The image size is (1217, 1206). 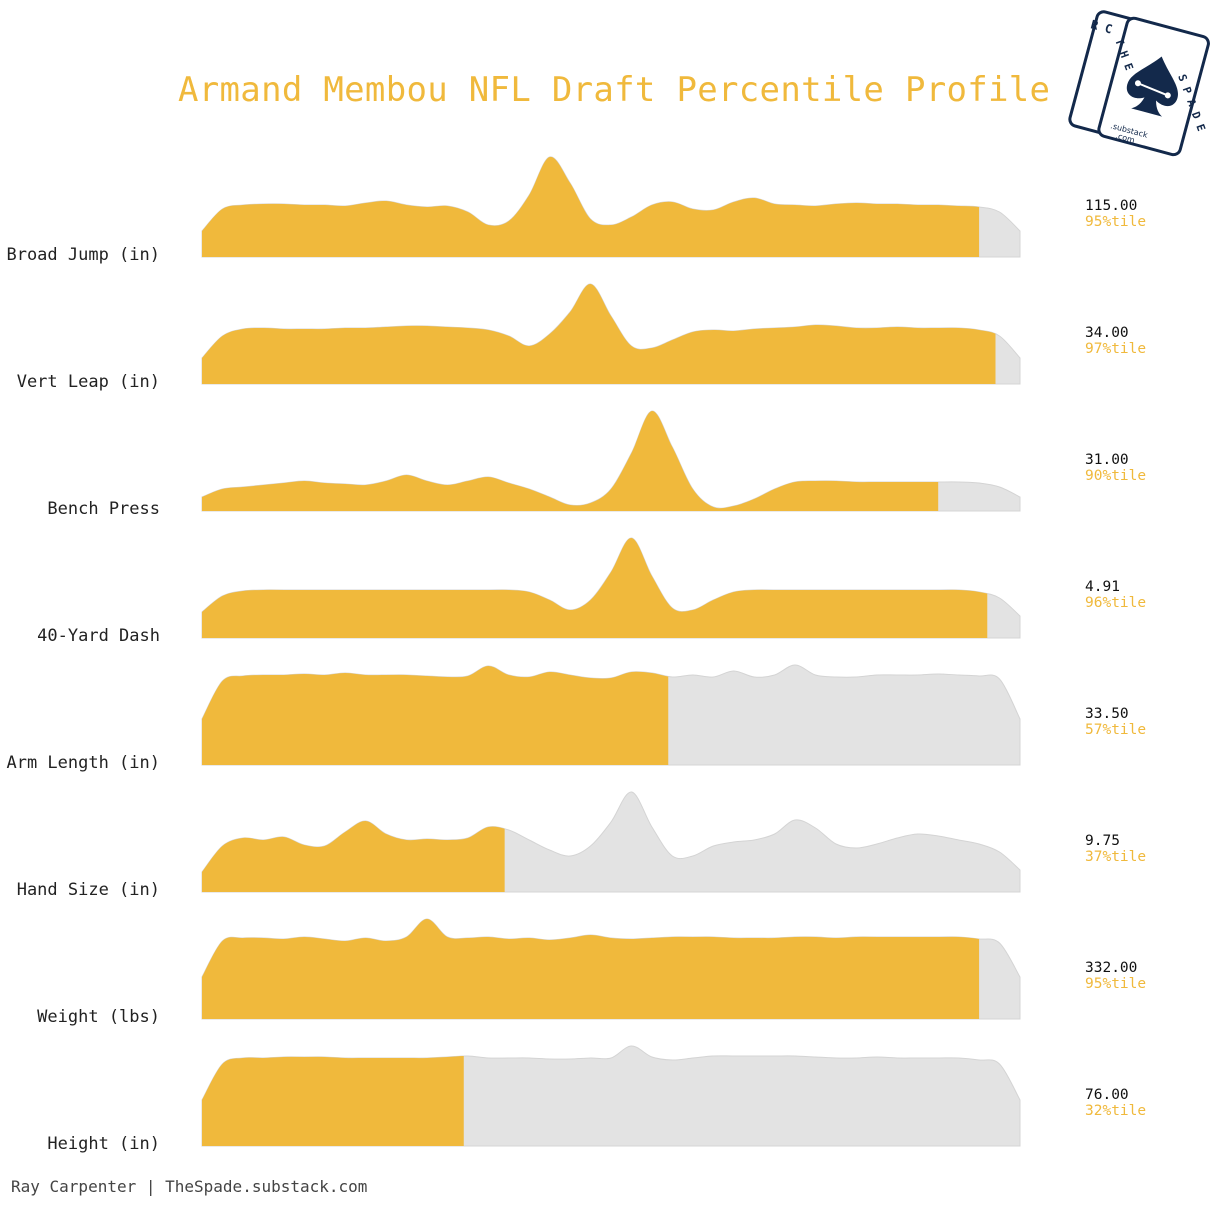 I want to click on spade-card-logo-icon: R C T H E S P A D E .substack .com, so click(x=1139, y=83).